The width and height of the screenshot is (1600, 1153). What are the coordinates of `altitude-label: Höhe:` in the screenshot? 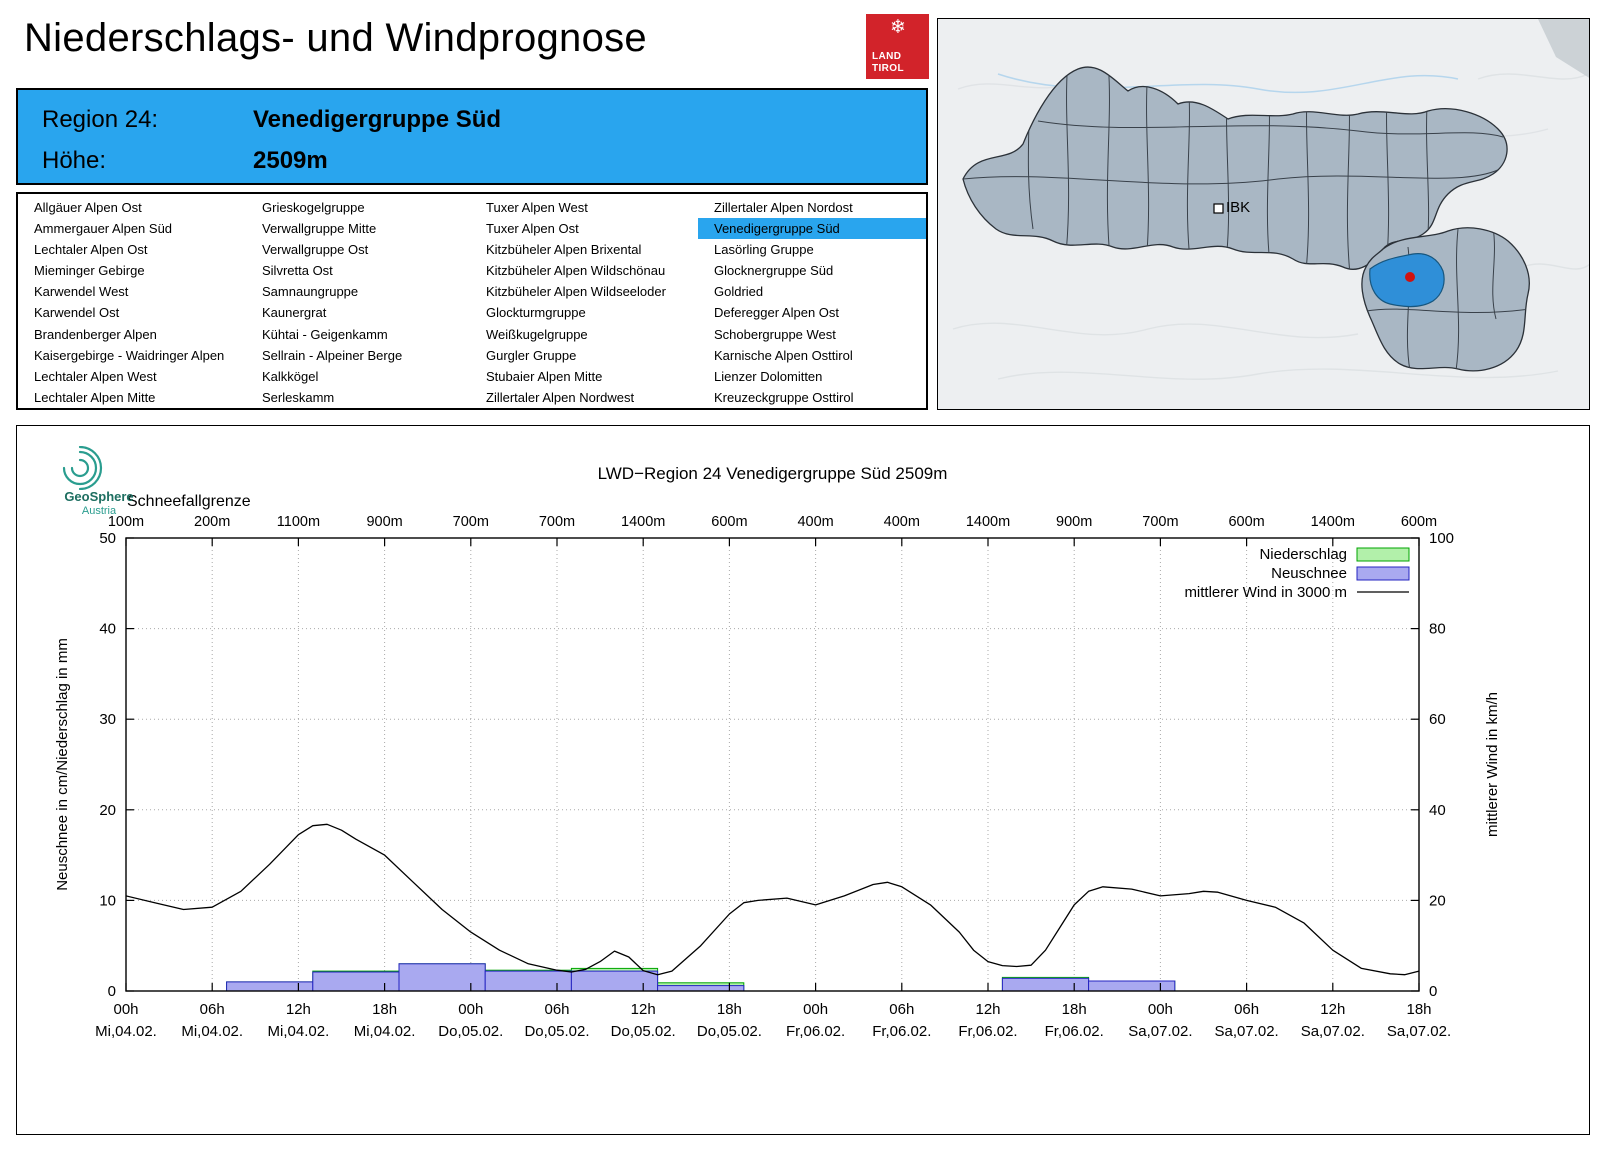 It's located at (74, 160).